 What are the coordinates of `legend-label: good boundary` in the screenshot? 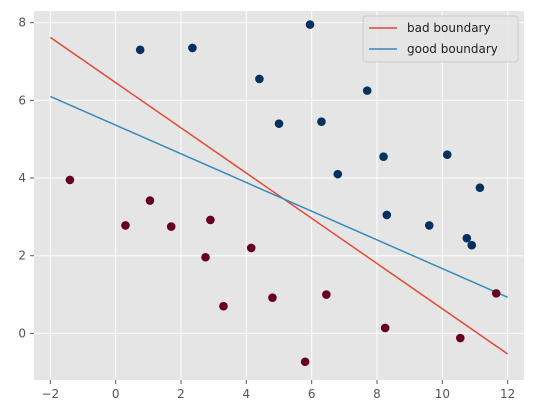 It's located at (452, 49).